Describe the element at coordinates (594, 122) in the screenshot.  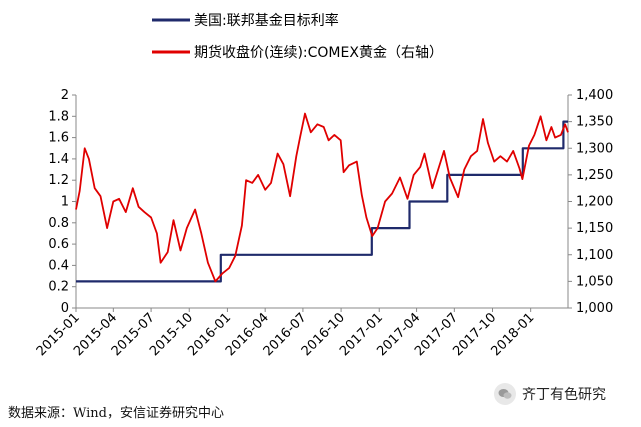
I see `y-right-tick-label: 1,350` at that location.